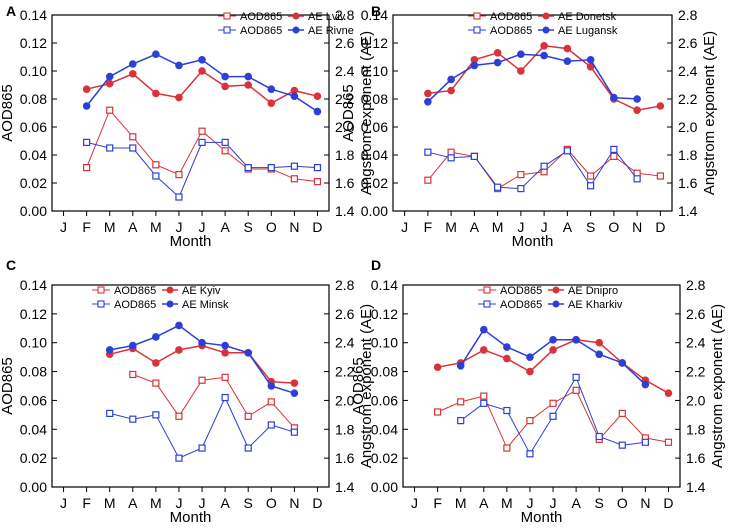 Image resolution: width=737 pixels, height=528 pixels. I want to click on y-tick-label: 0.02, so click(33, 458).